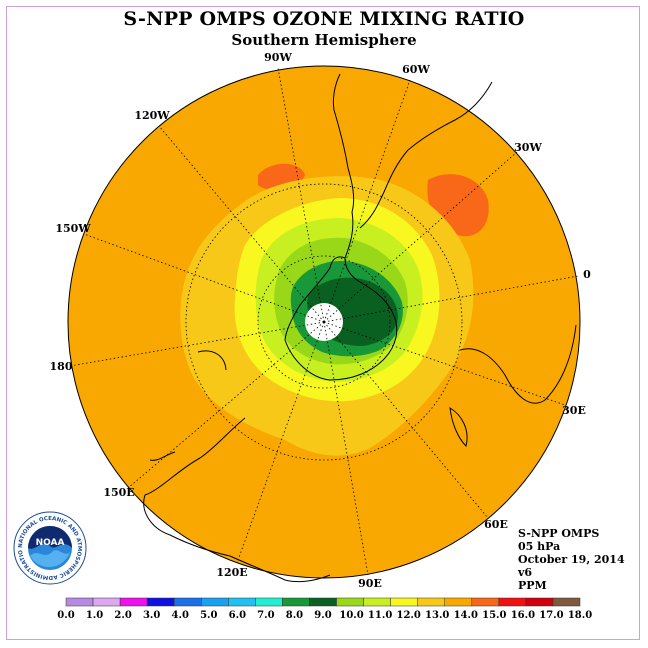 This screenshot has width=648, height=648. I want to click on info-instrument: S-NPP OMPS, so click(559, 533).